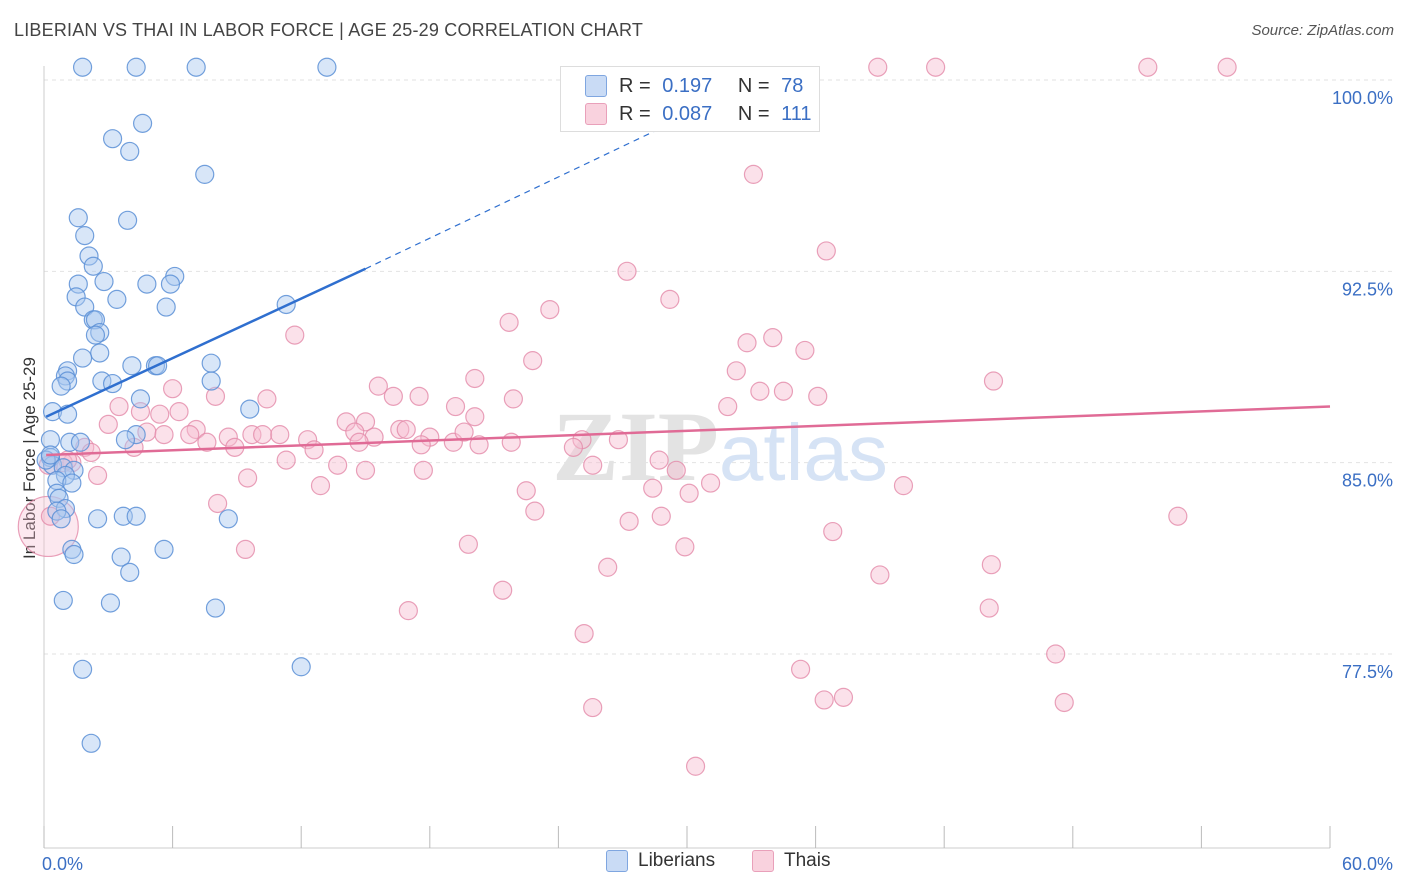 Image resolution: width=1406 pixels, height=892 pixels. Describe the element at coordinates (596, 114) in the screenshot. I see `thais-swatch` at that location.